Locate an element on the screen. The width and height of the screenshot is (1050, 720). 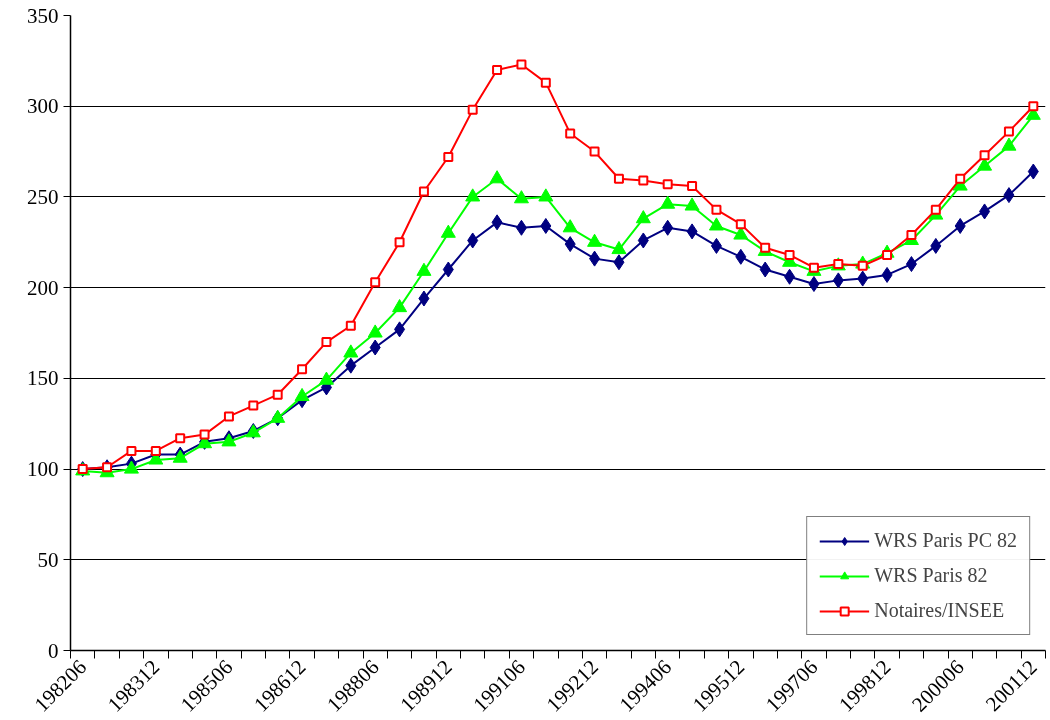
legend-label: WRS Paris 82 is located at coordinates (931, 575).